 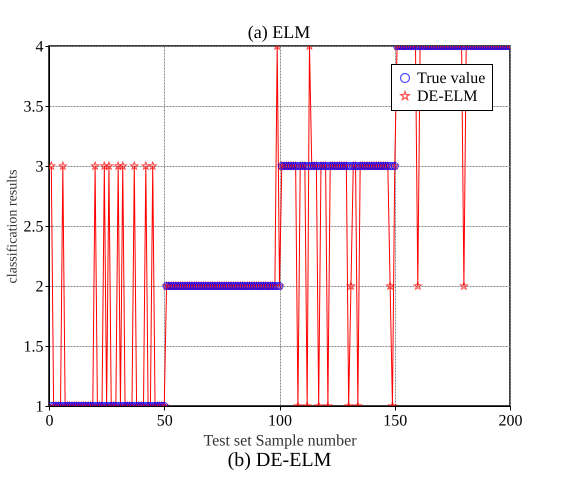 I want to click on y-tick-label: 2.5, so click(x=34, y=227).